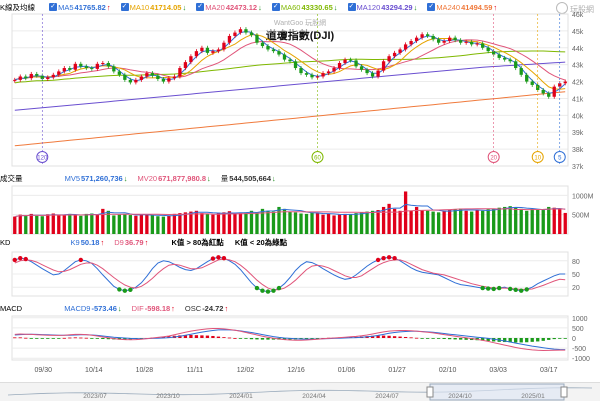 Image resolution: width=600 pixels, height=401 pixels. Describe the element at coordinates (462, 7) in the screenshot. I see `price-legend-item-5: MA240 41494.59↑` at that location.